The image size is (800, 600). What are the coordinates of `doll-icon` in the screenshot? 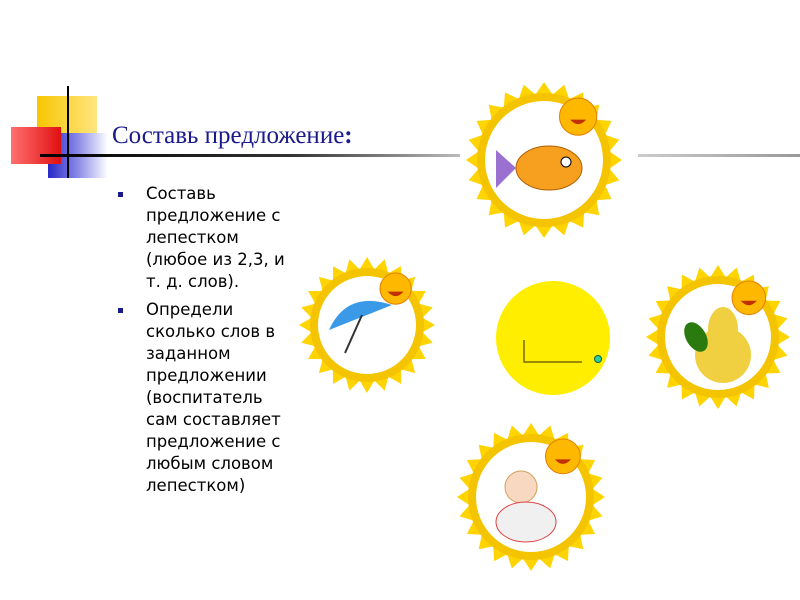 It's located at (526, 506).